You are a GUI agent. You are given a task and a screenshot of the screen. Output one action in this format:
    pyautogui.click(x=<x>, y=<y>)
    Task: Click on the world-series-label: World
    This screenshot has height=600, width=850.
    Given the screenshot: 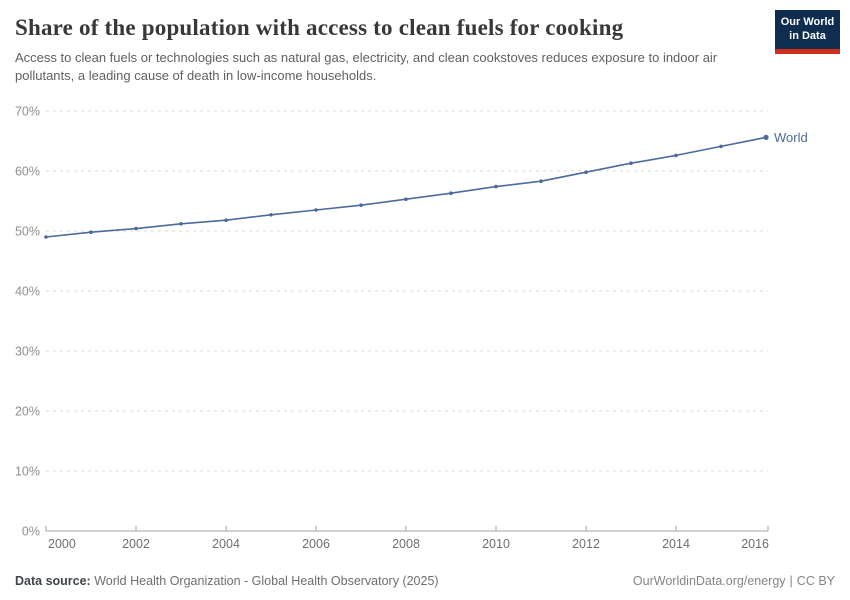 What is the action you would take?
    pyautogui.click(x=791, y=137)
    